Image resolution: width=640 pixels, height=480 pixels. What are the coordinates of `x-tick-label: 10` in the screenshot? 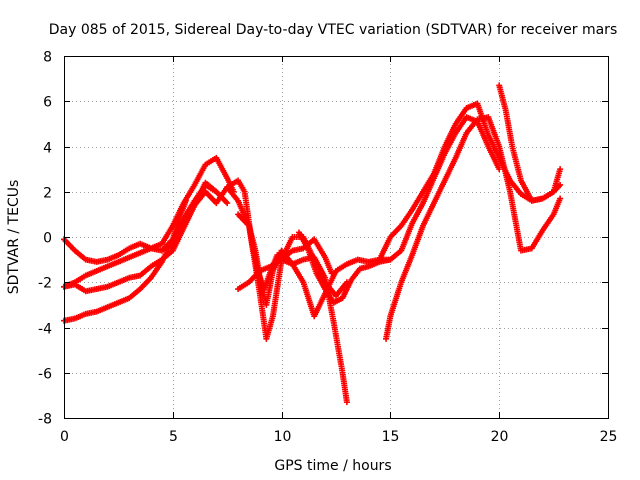 It's located at (283, 437).